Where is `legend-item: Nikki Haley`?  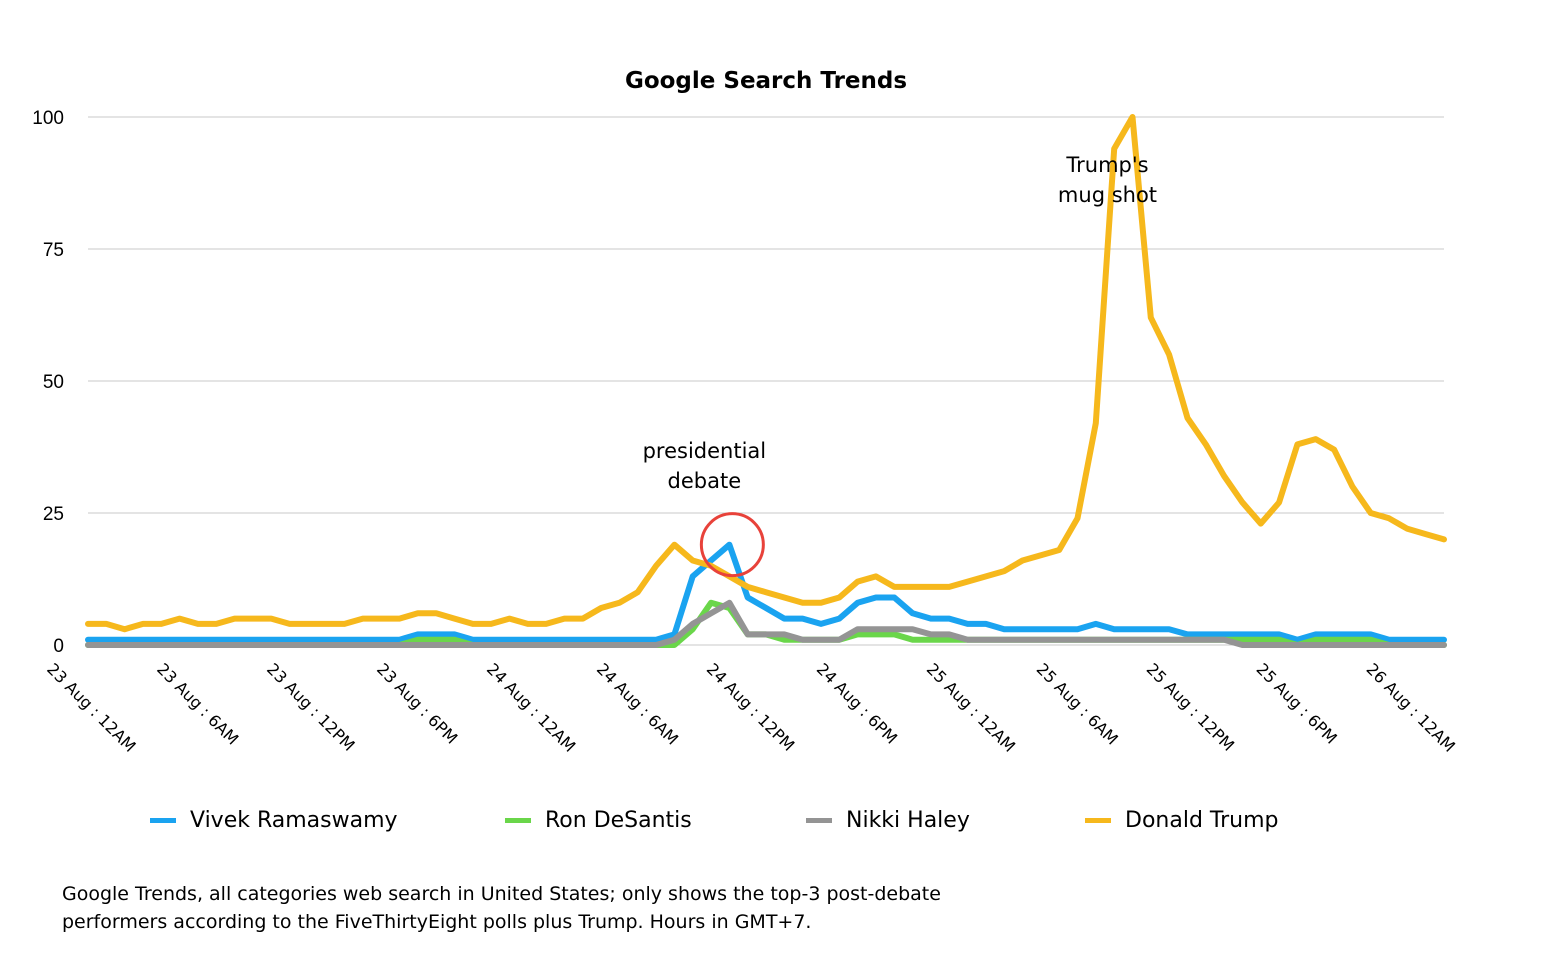 legend-item: Nikki Haley is located at coordinates (888, 820).